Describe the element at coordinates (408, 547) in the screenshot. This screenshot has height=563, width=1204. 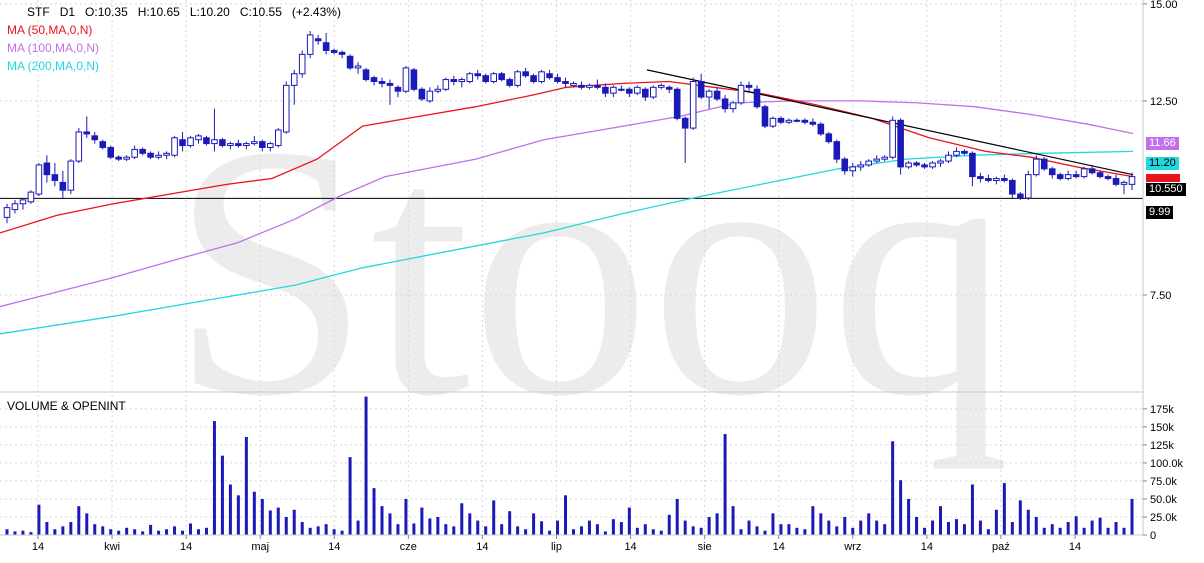
I see `time-tick-label: cze` at that location.